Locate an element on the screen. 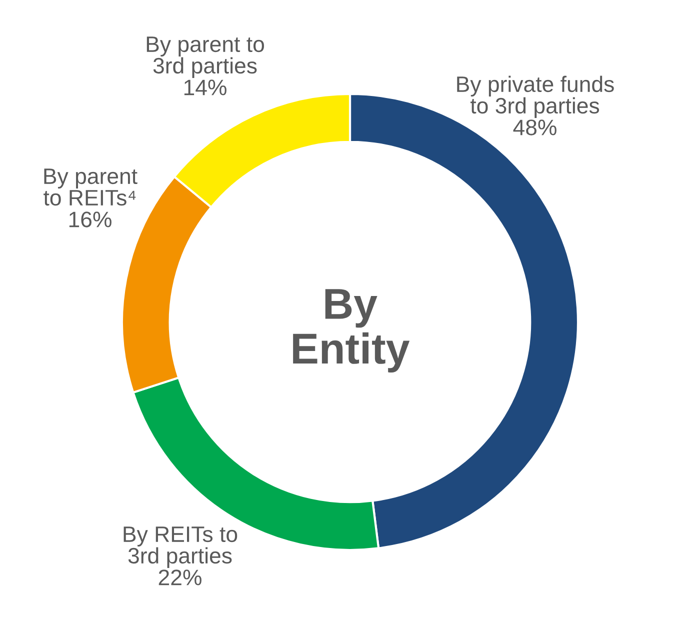 The height and width of the screenshot is (623, 682). slice-label: By private funds to 3rd parties is located at coordinates (535, 97).